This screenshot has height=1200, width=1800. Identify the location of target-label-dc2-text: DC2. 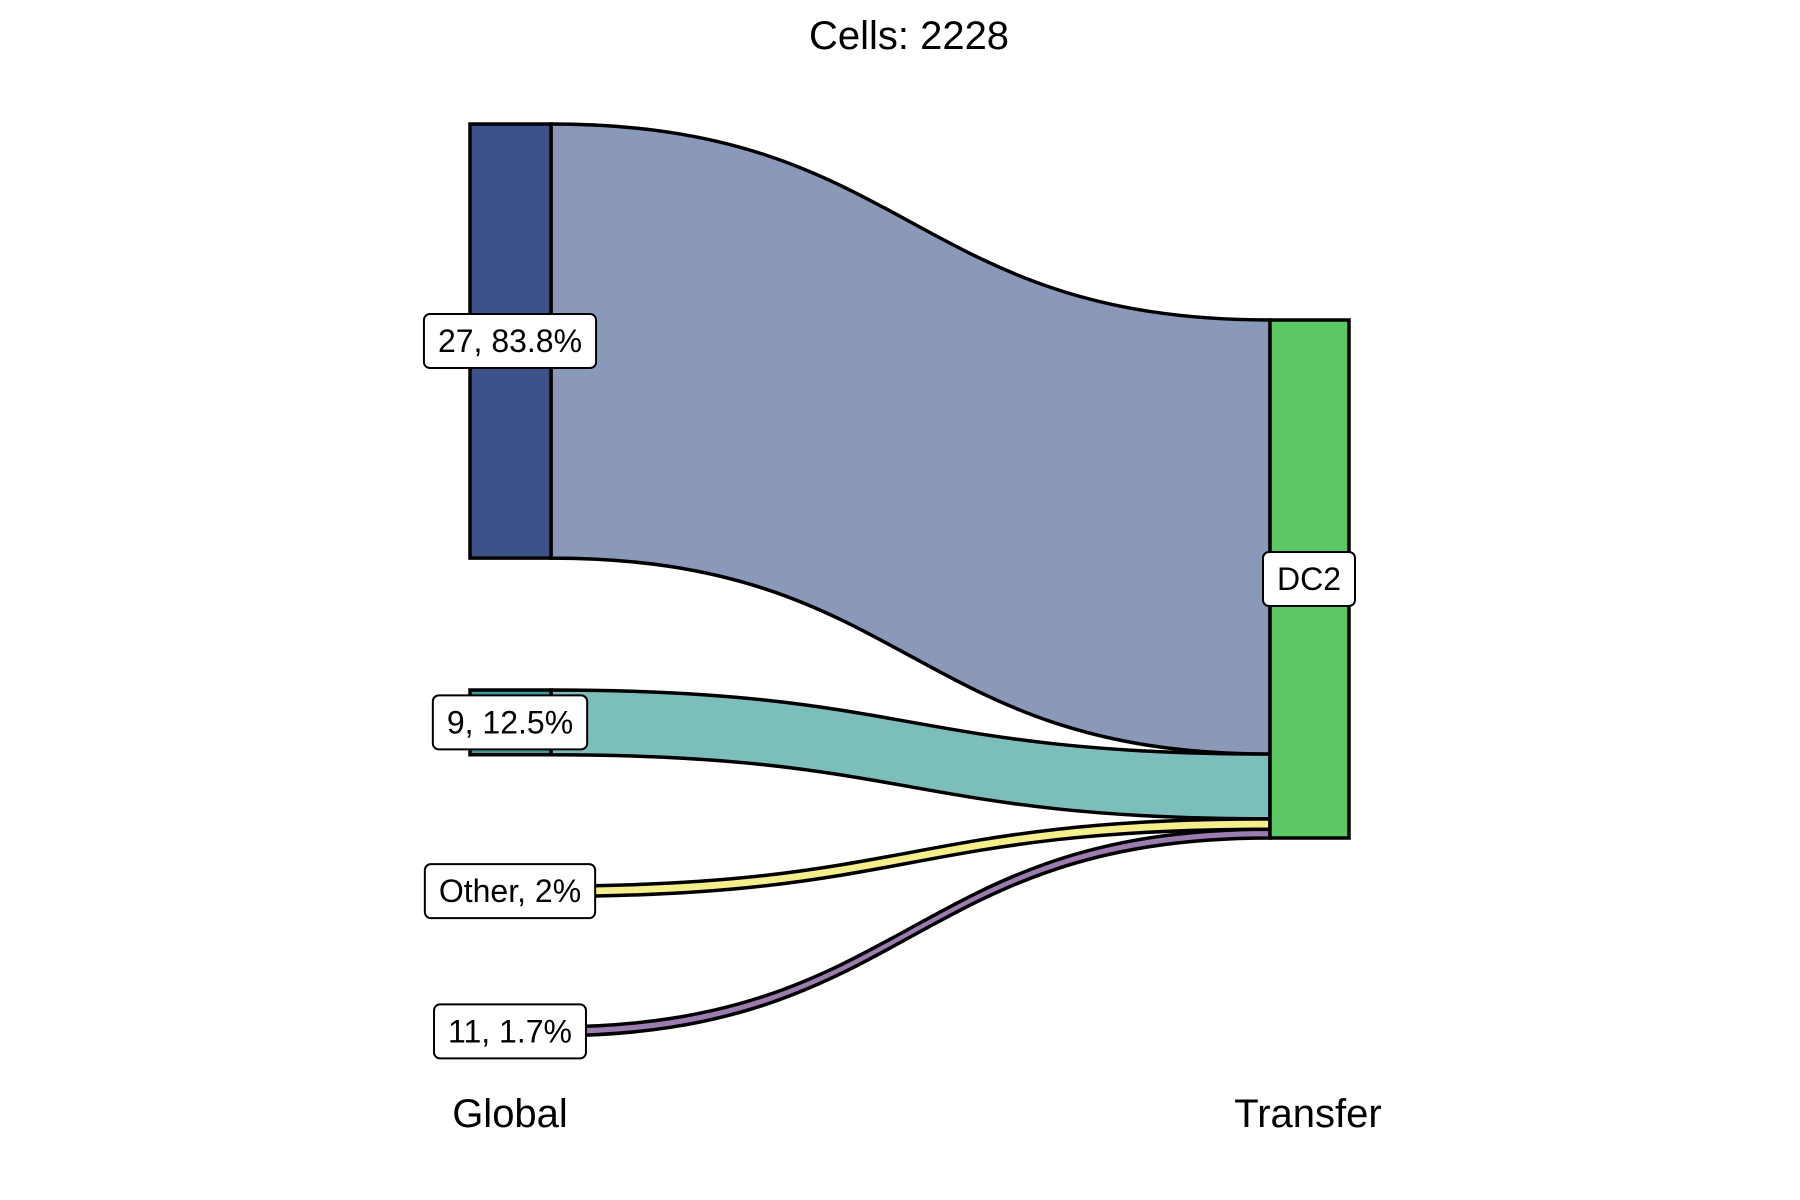
(1309, 579).